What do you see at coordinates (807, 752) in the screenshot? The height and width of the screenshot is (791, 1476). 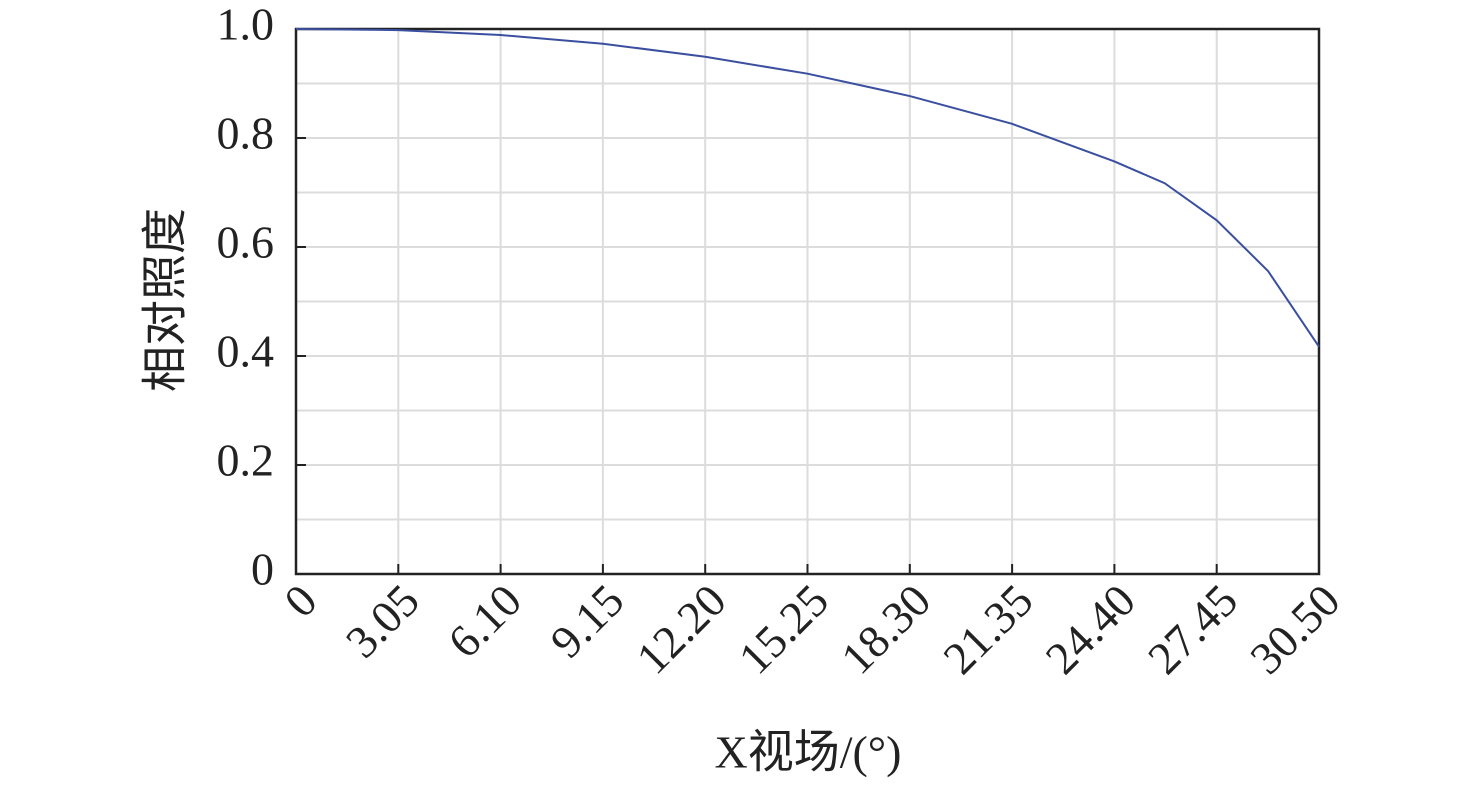 I see `x-axis-label: X视场/(°)` at bounding box center [807, 752].